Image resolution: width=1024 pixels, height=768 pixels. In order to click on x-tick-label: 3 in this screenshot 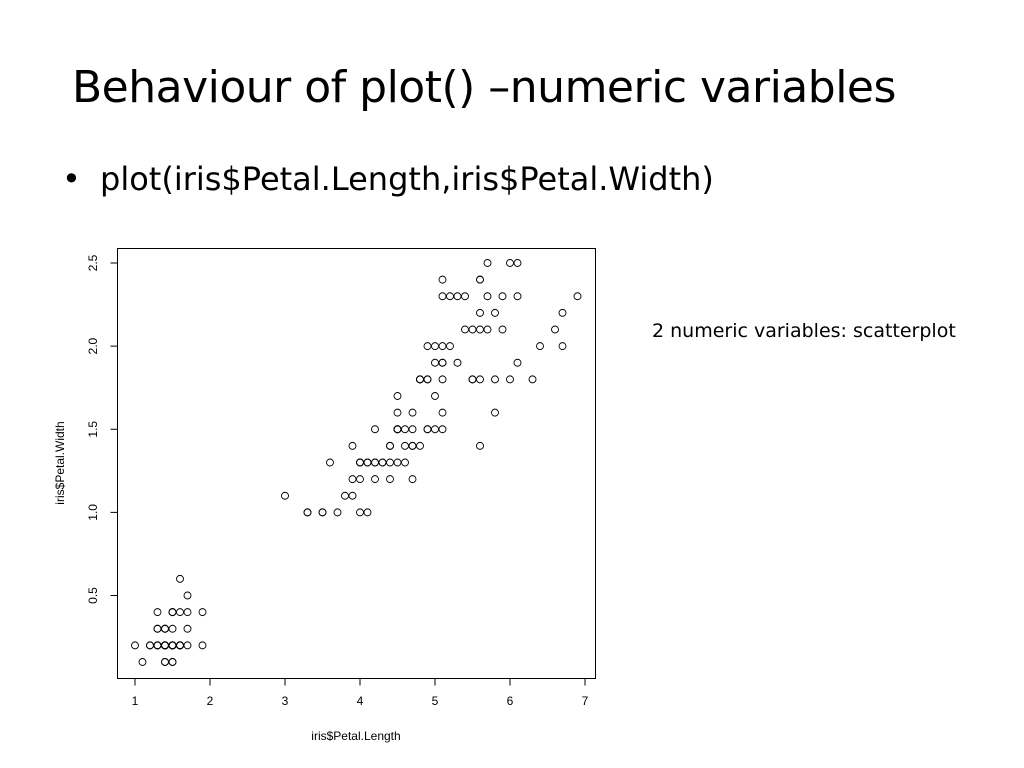, I will do `click(285, 701)`.